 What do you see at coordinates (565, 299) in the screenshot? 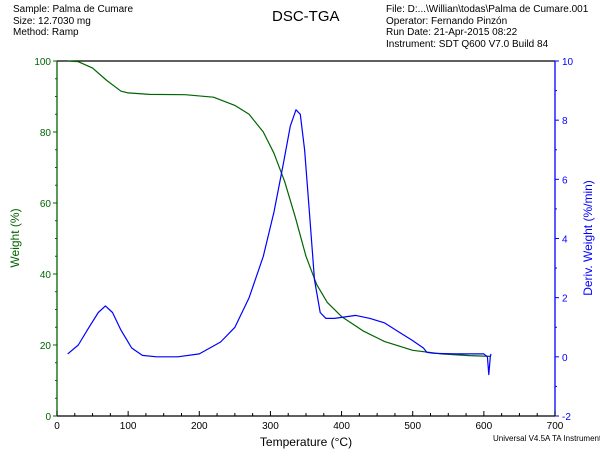
I see `y2-tick-label: 2` at bounding box center [565, 299].